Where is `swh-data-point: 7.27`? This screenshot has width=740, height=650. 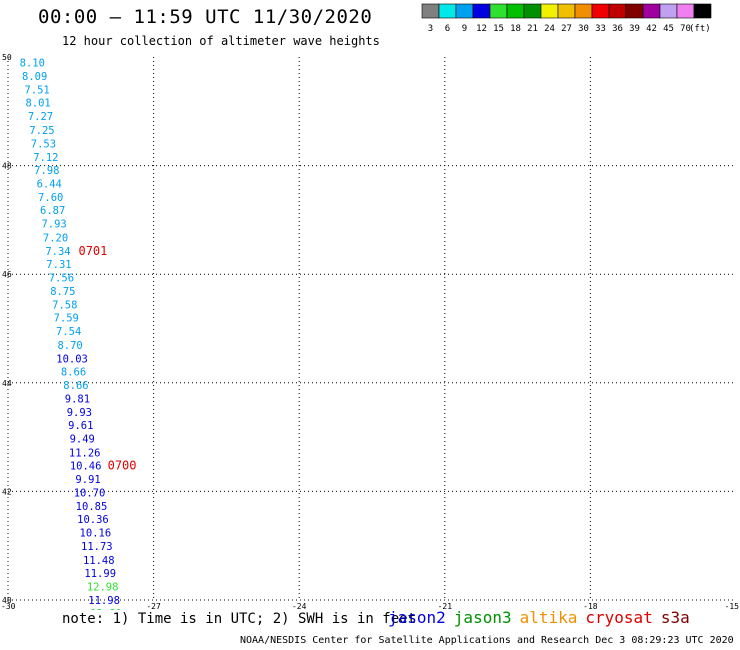
swh-data-point: 7.27 is located at coordinates (40, 117).